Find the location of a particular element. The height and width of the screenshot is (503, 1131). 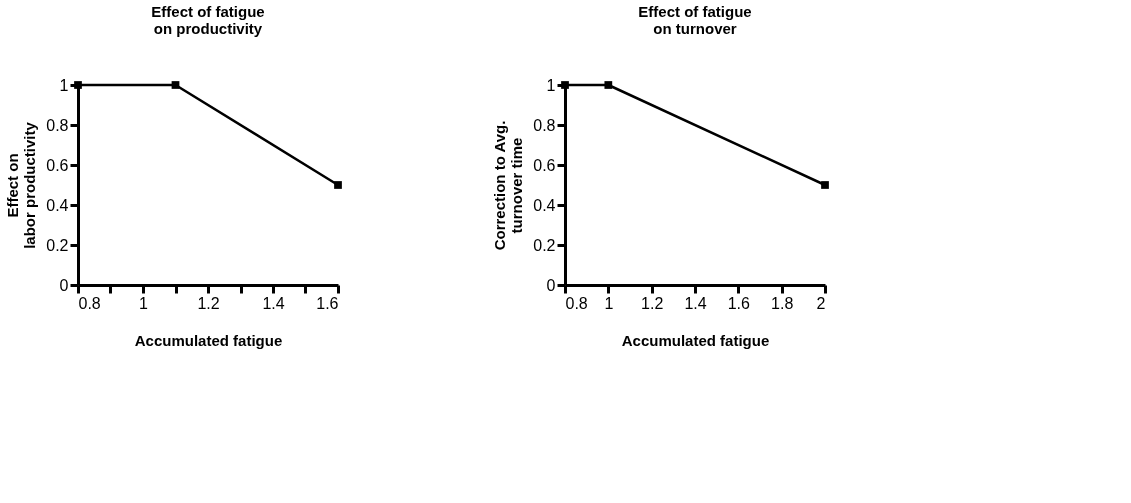

x-tick-label: 2 is located at coordinates (821, 303).